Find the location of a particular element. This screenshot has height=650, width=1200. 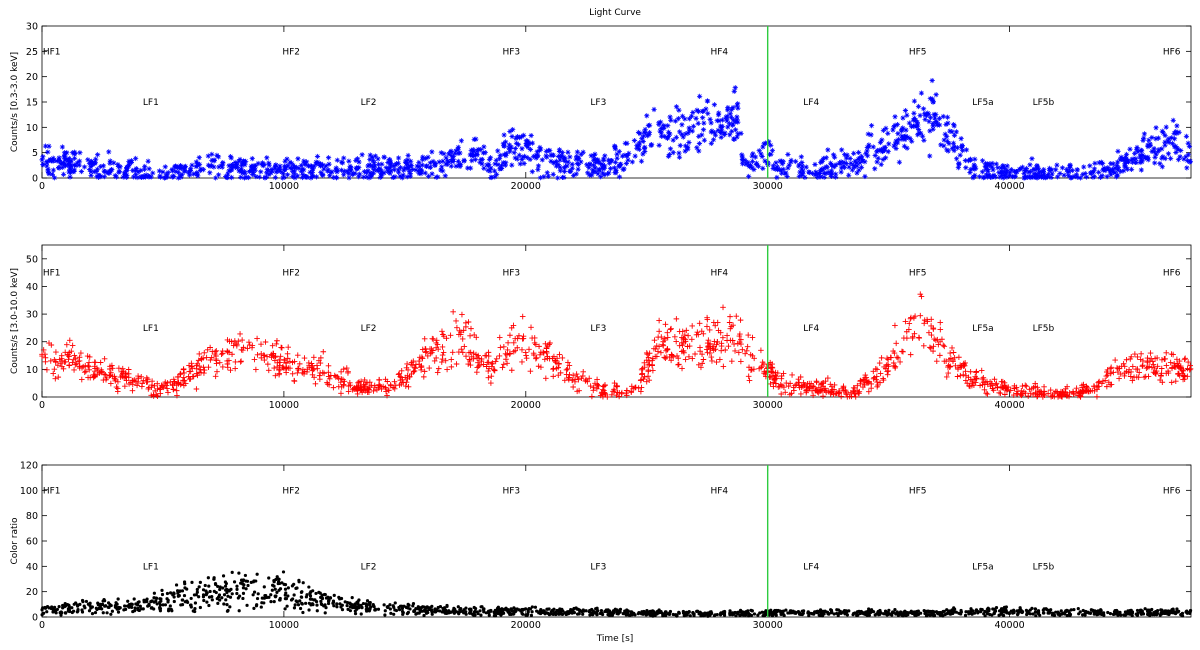

data-series is located at coordinates (616, 594).